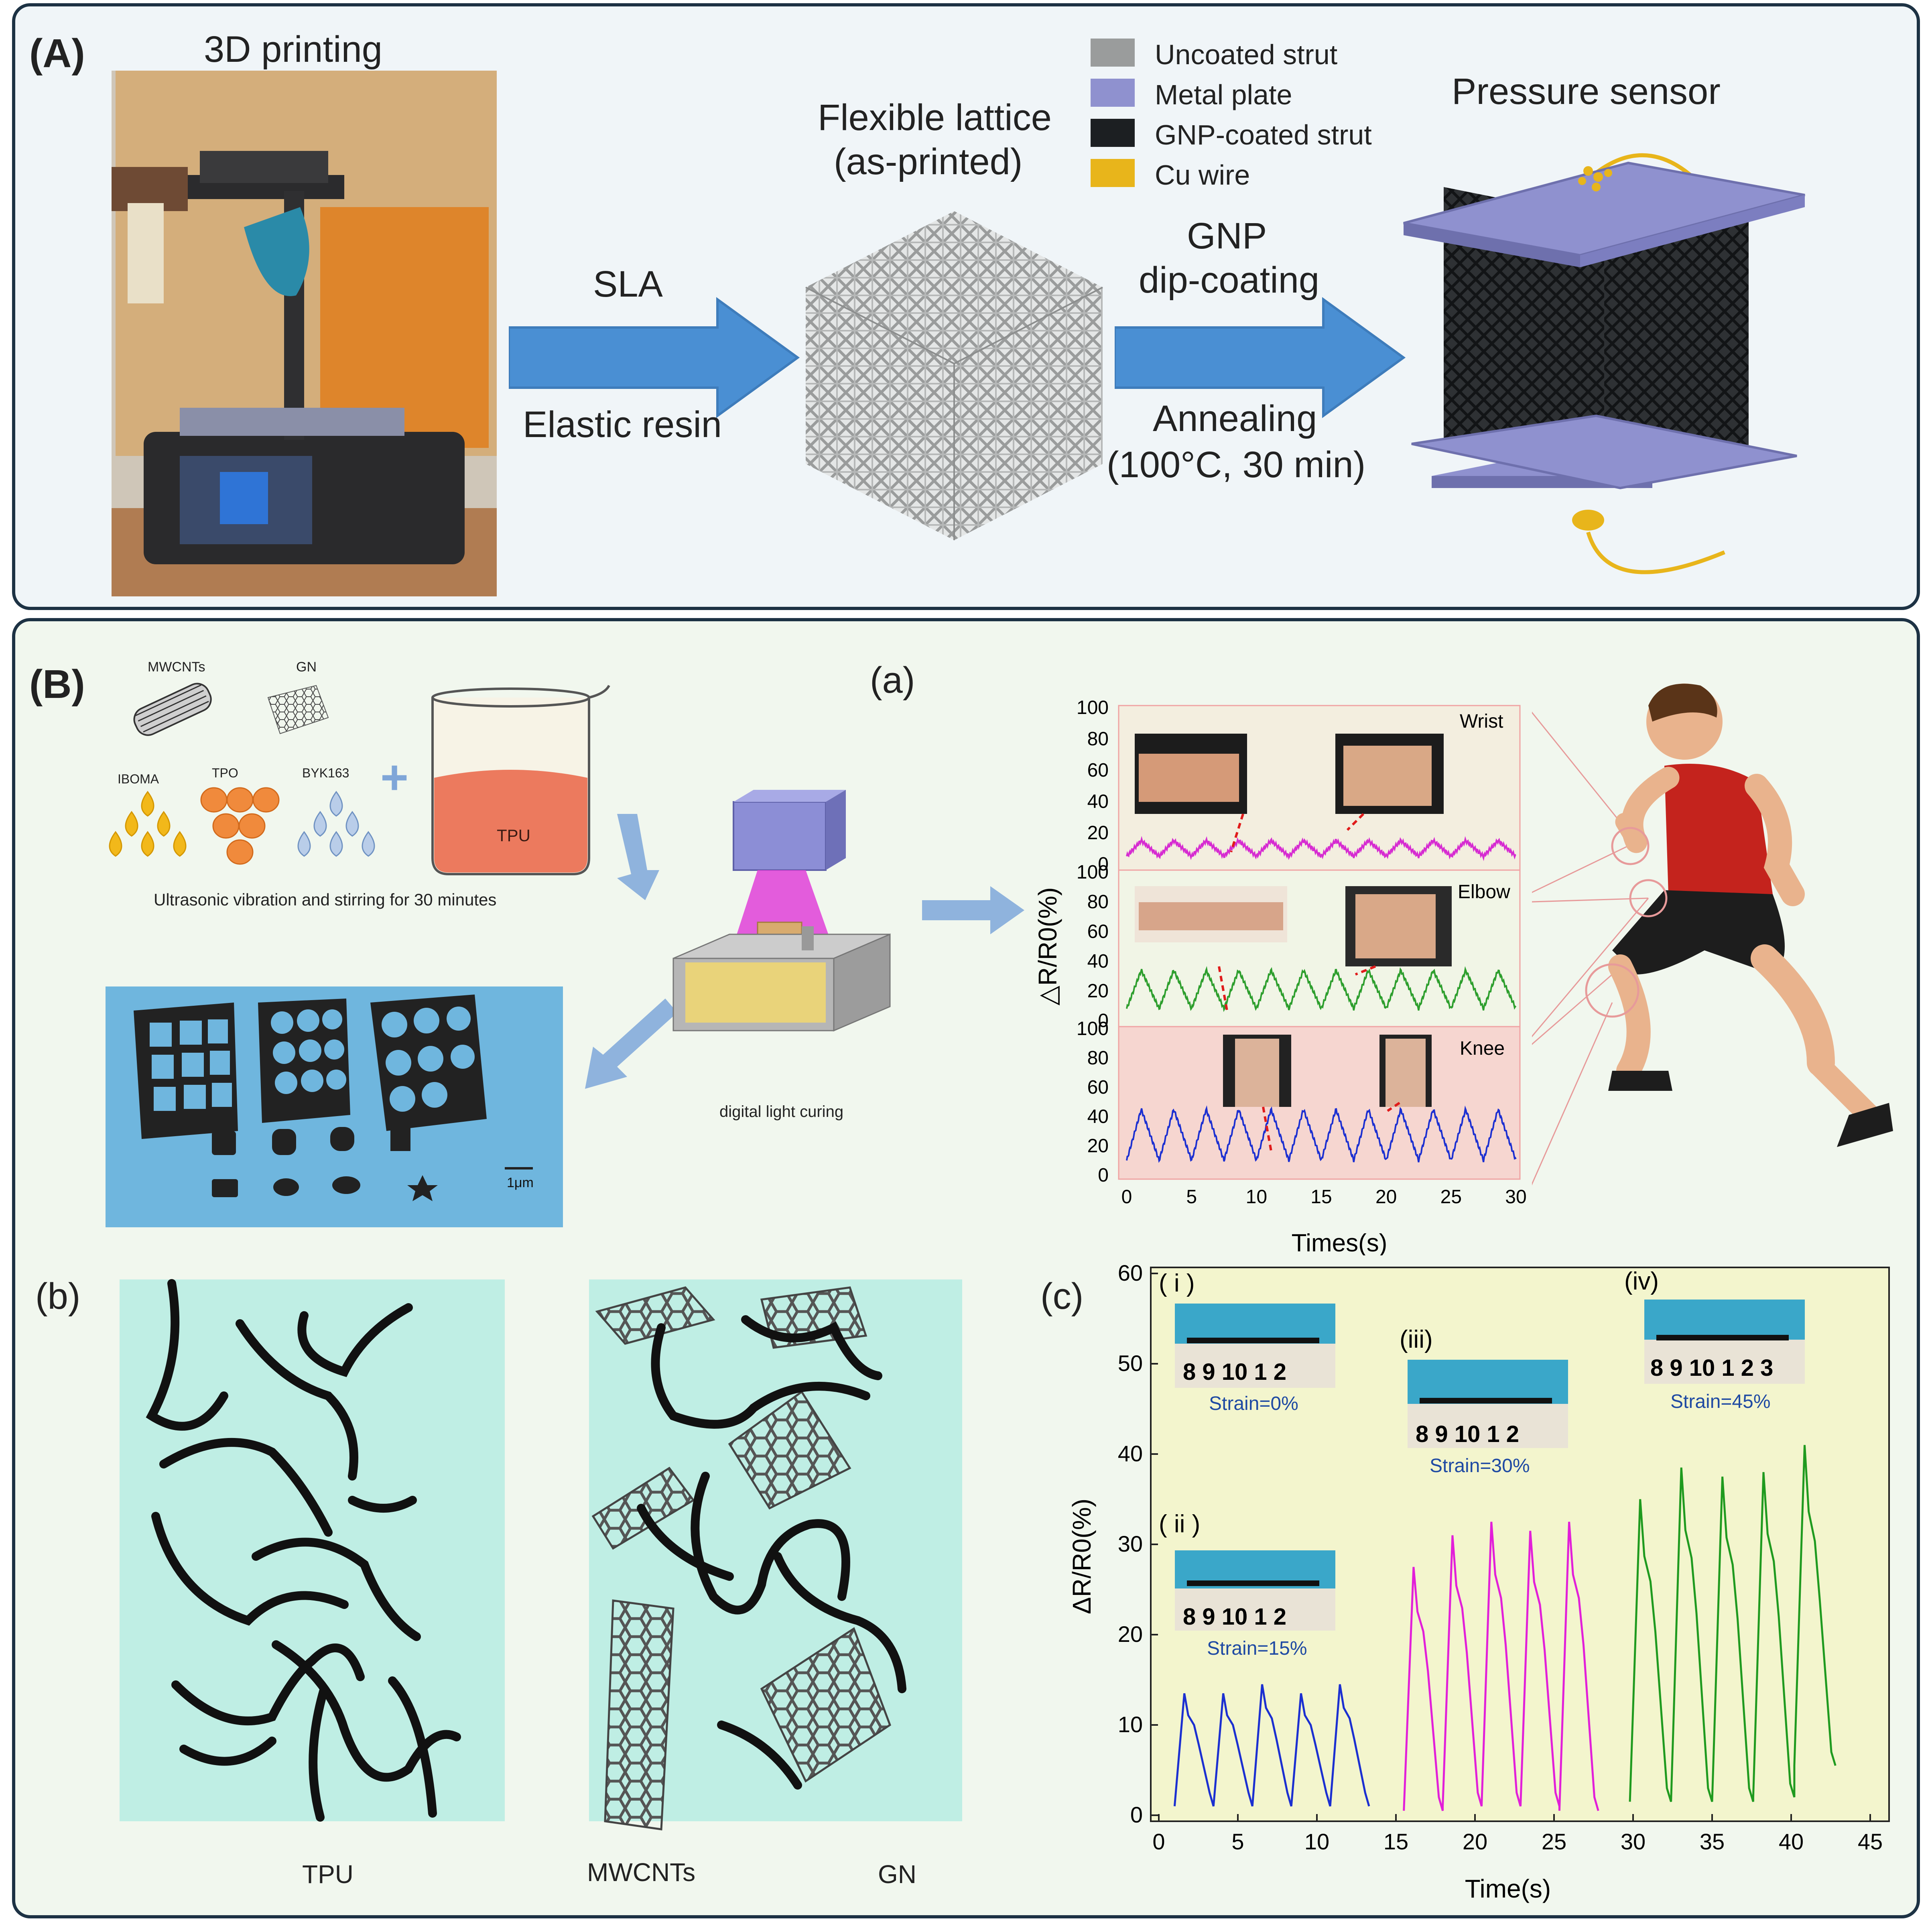 Image resolution: width=1932 pixels, height=1922 pixels. Describe the element at coordinates (1235, 1372) in the screenshot. I see `inset-ruler-i: 8 9 10 1 2` at that location.